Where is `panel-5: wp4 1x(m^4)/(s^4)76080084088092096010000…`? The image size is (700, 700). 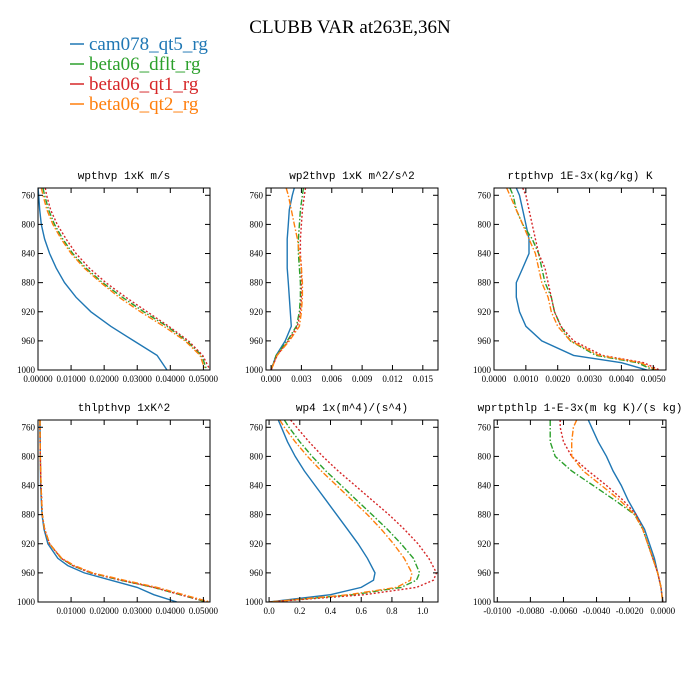
panel-5: wp4 1x(m^4)/(s^4)76080084088092096010000… is located at coordinates (342, 509).